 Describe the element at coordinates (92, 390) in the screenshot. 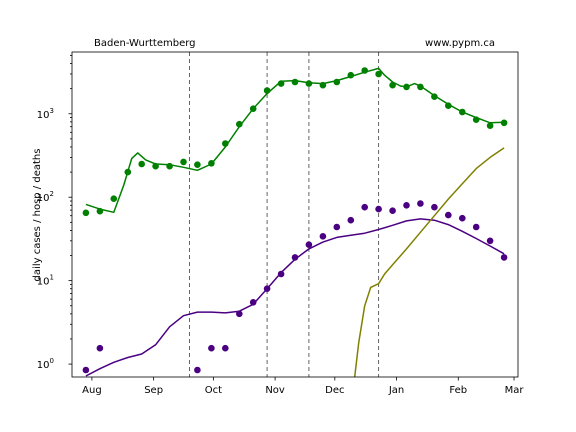

I see `x-tick-label-aug: Aug` at that location.